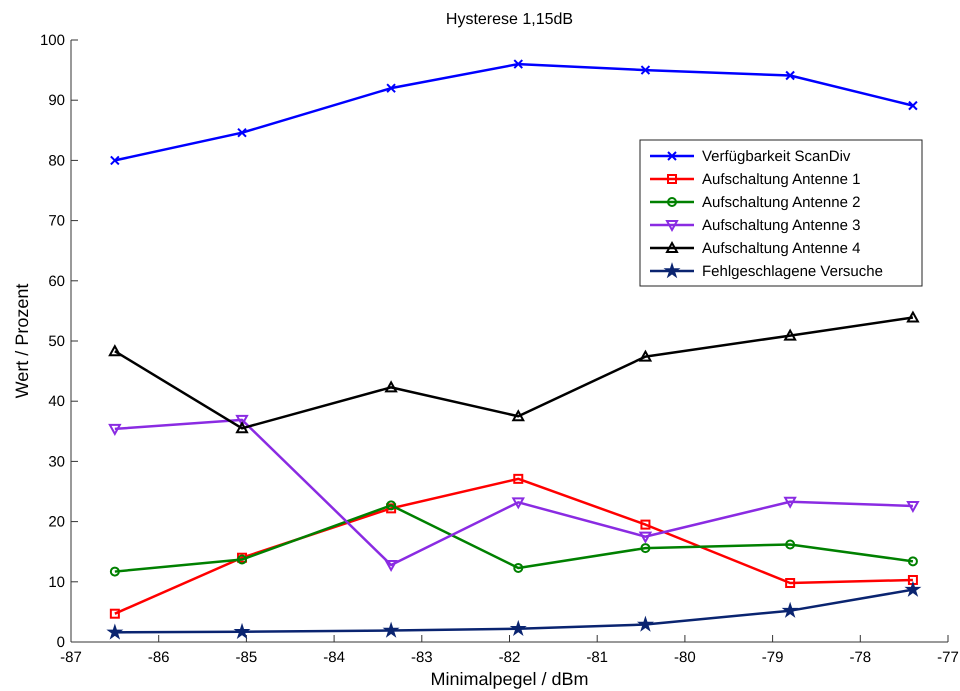 Image resolution: width=960 pixels, height=691 pixels. Describe the element at coordinates (781, 248) in the screenshot. I see `legend-label: Aufschaltung Antenne 4` at that location.